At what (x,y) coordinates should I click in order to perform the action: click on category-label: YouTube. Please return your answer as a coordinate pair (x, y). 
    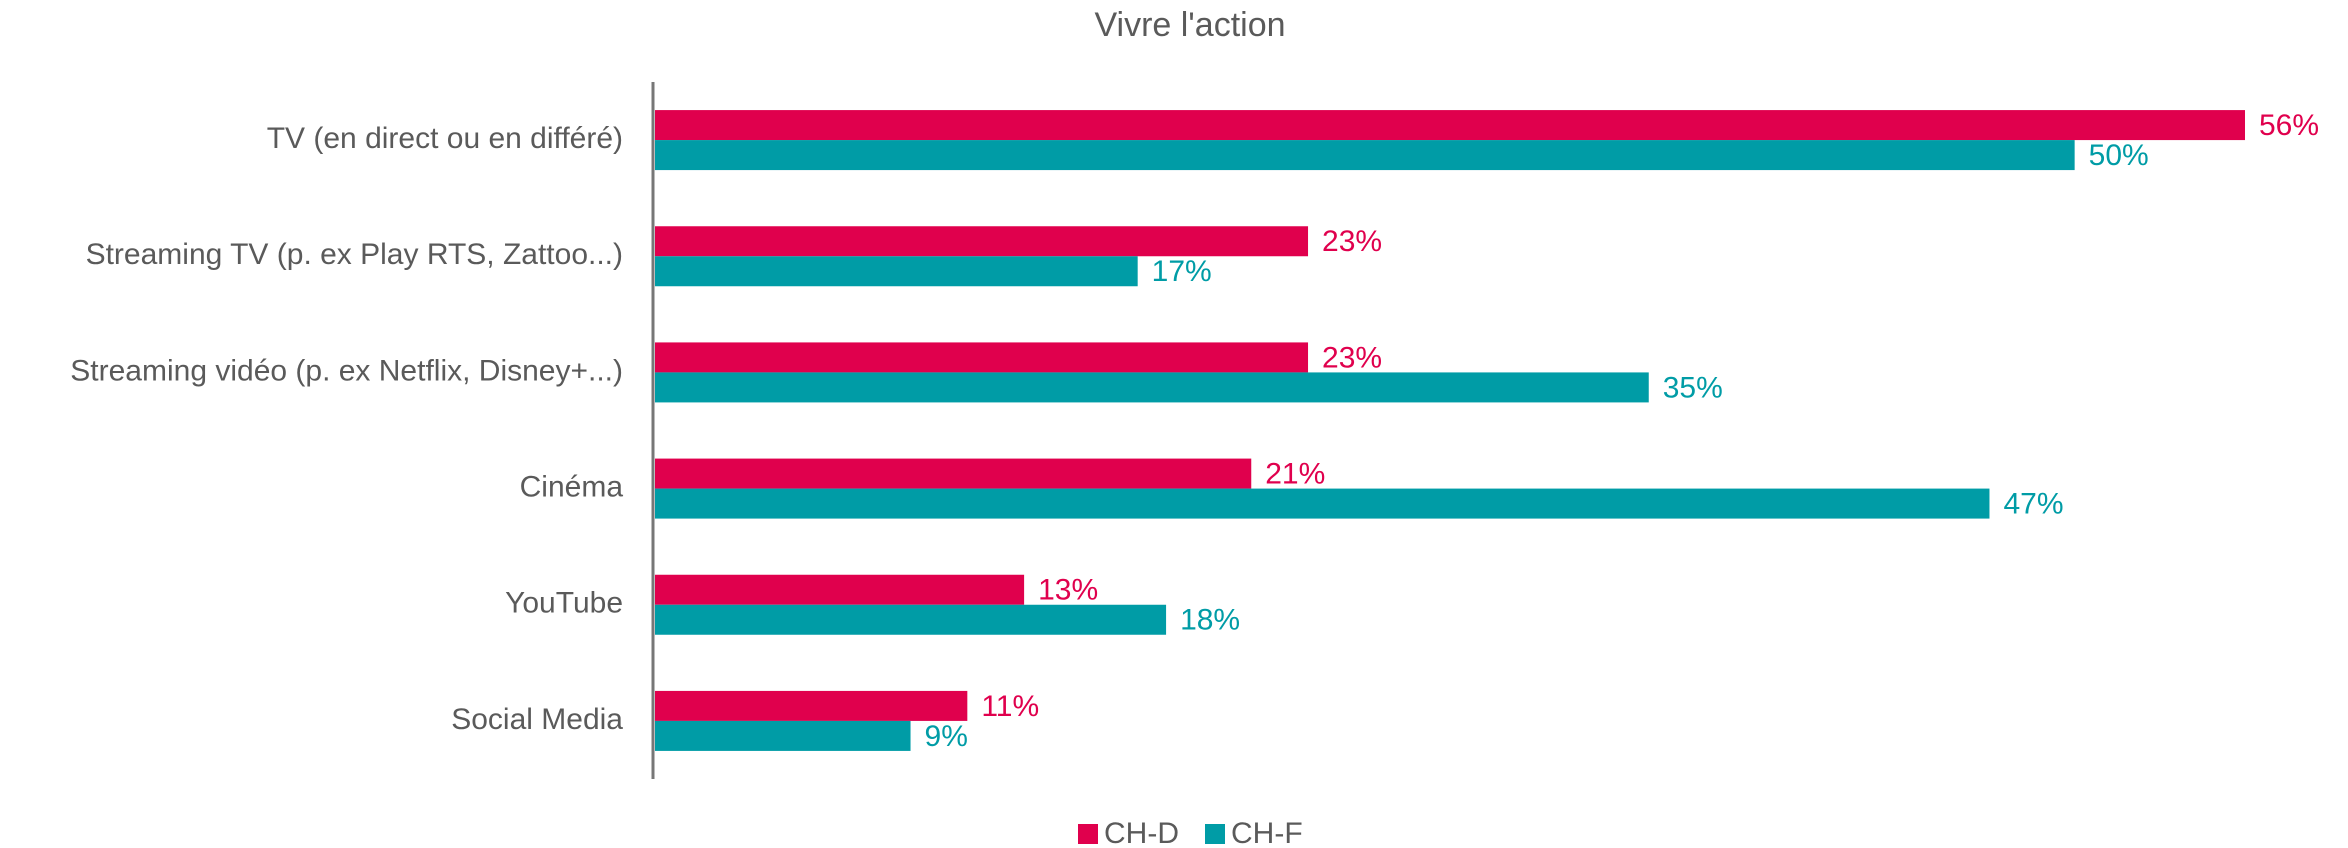
    Looking at the image, I should click on (564, 603).